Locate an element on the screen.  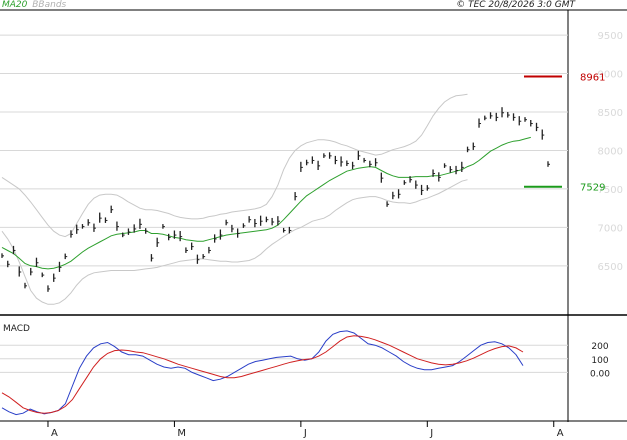
x-tick-label-M: M is located at coordinates (181, 433).